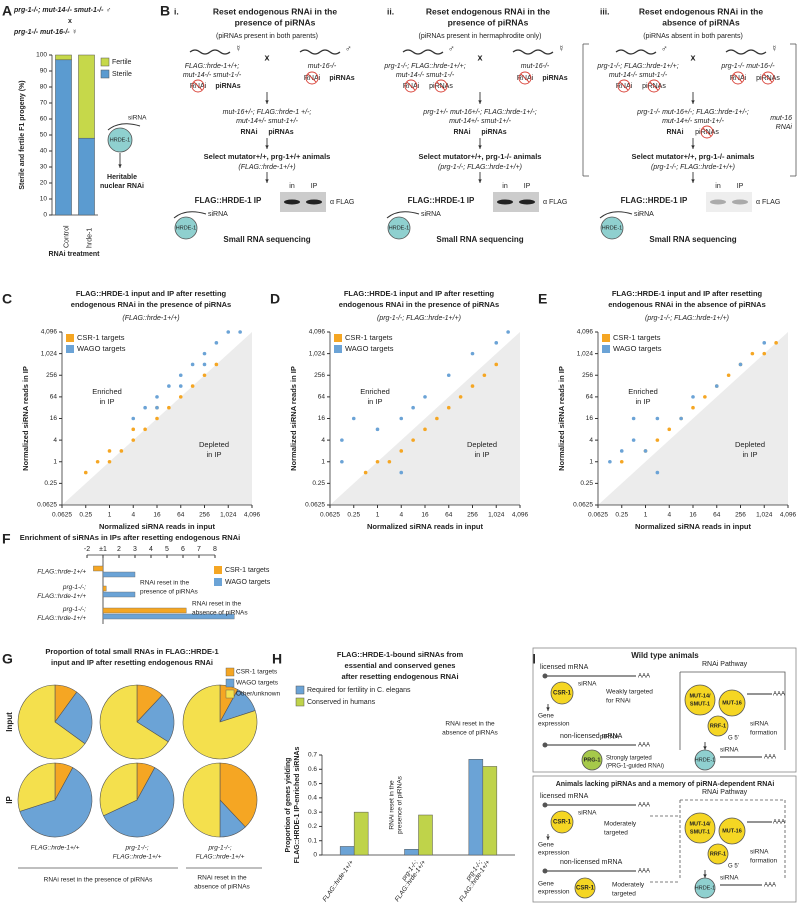  Describe the element at coordinates (779, 695) in the screenshot. I see `label: AAA` at that location.